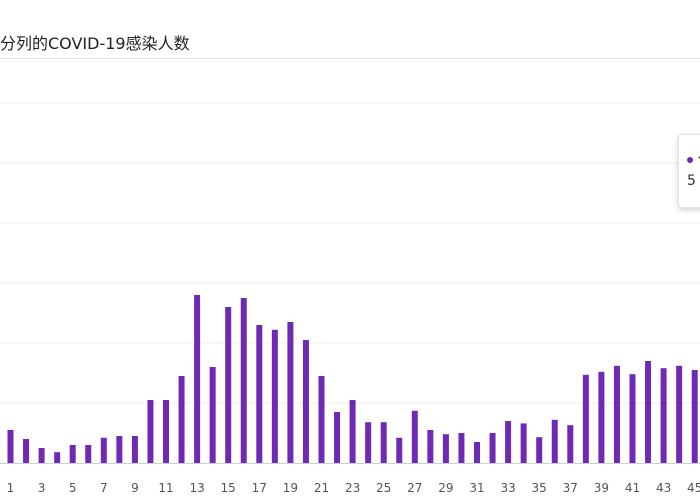 This screenshot has width=700, height=500. What do you see at coordinates (693, 488) in the screenshot?
I see `x-tick-label: 45` at bounding box center [693, 488].